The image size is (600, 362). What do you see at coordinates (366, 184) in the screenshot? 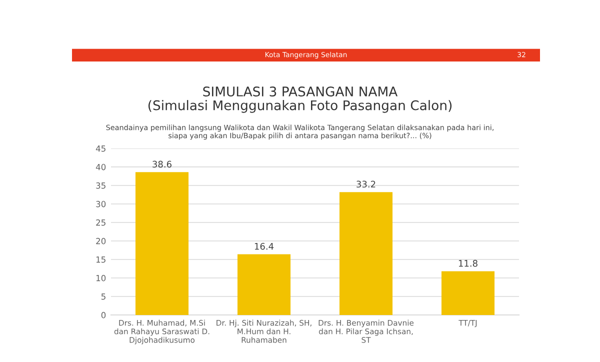
I see `data-label: 33.2` at bounding box center [366, 184].